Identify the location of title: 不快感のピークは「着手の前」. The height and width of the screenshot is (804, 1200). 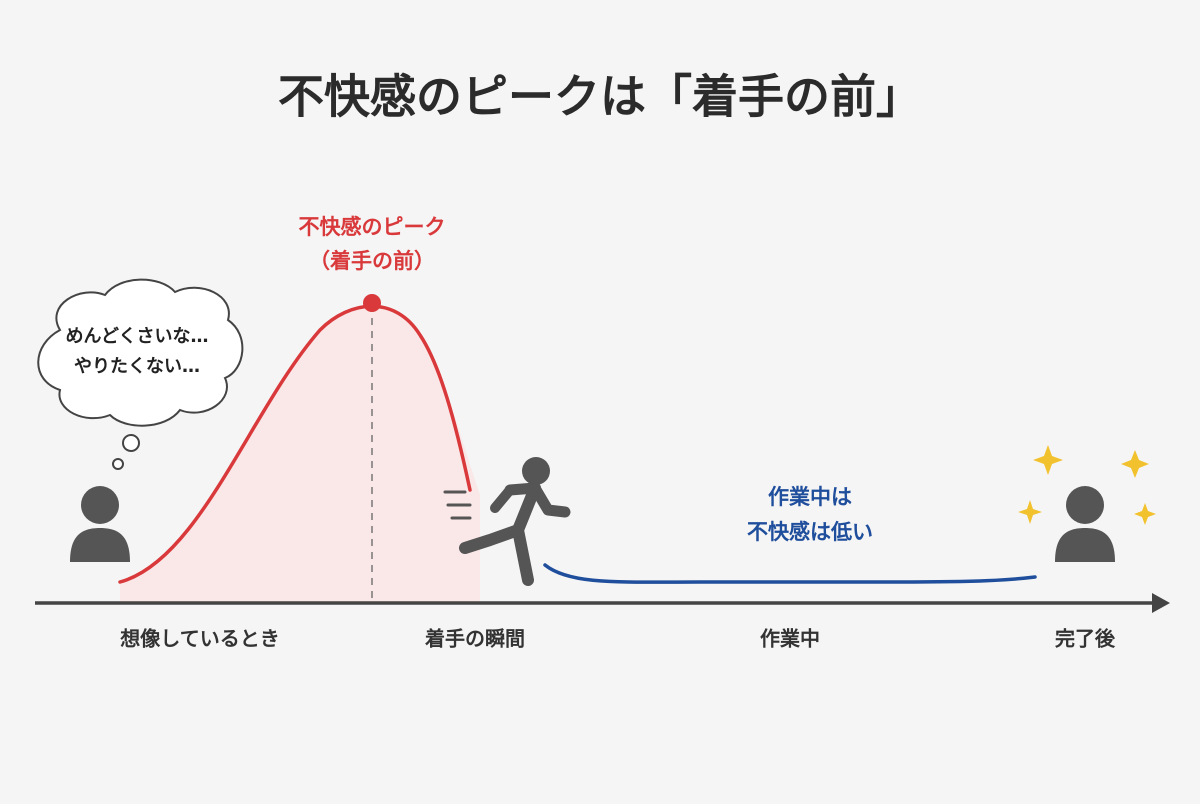
(600, 97).